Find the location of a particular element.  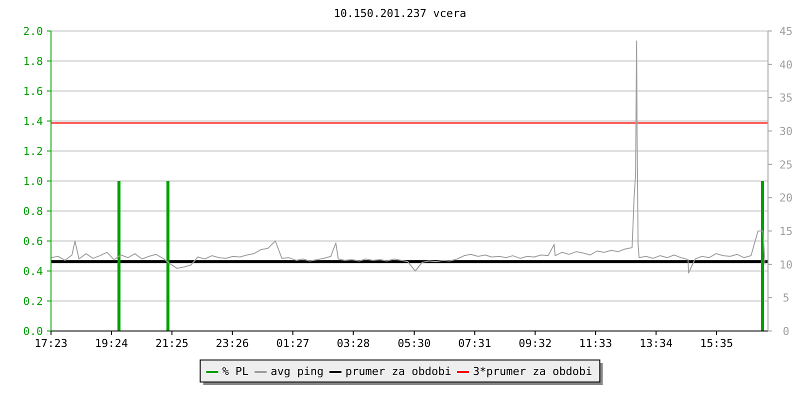

y-tick-label: 1.6 is located at coordinates (33, 91).